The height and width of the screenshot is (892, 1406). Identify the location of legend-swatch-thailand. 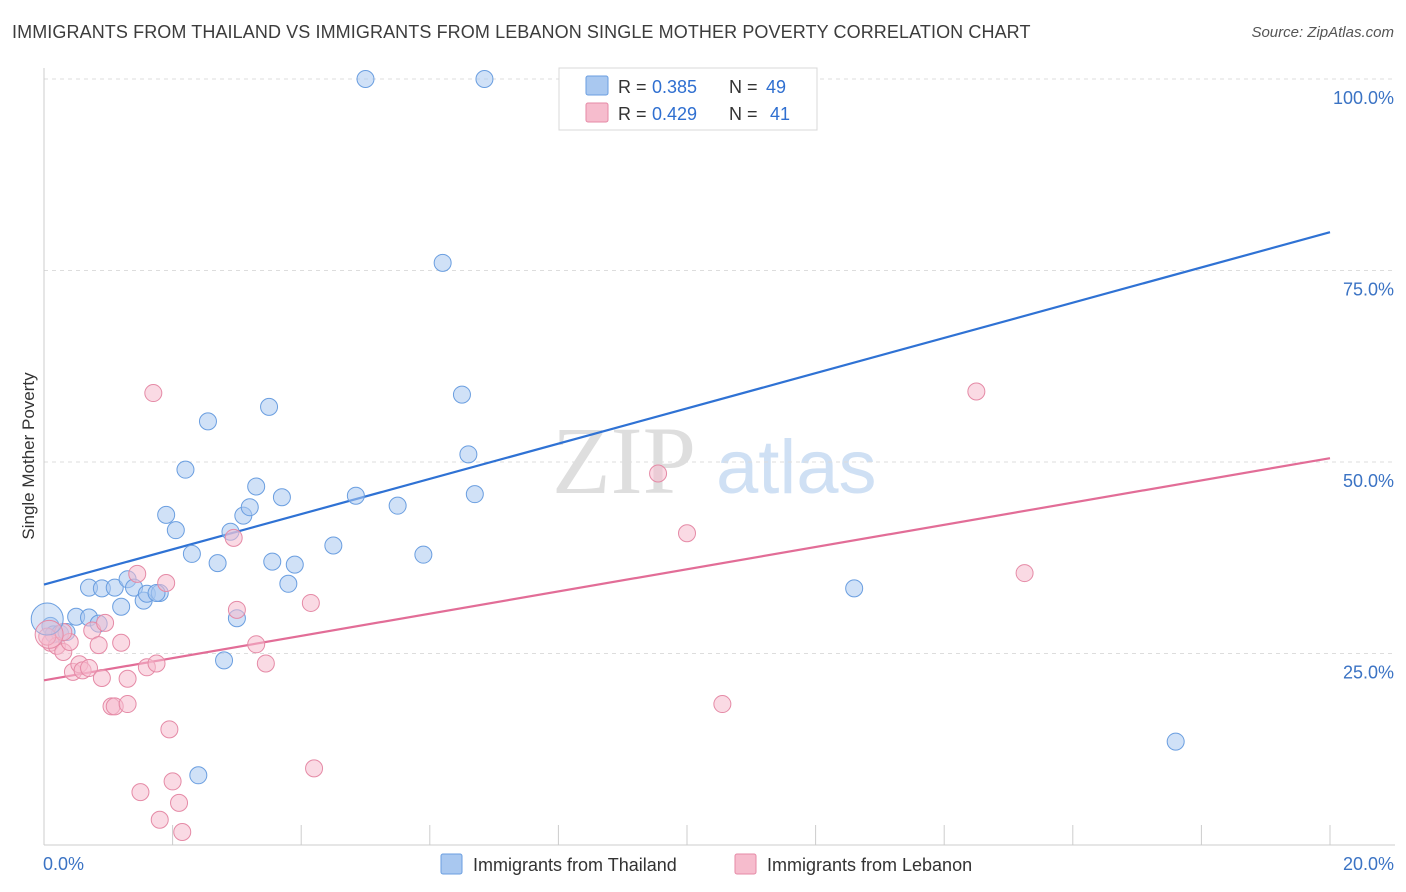
(597, 85).